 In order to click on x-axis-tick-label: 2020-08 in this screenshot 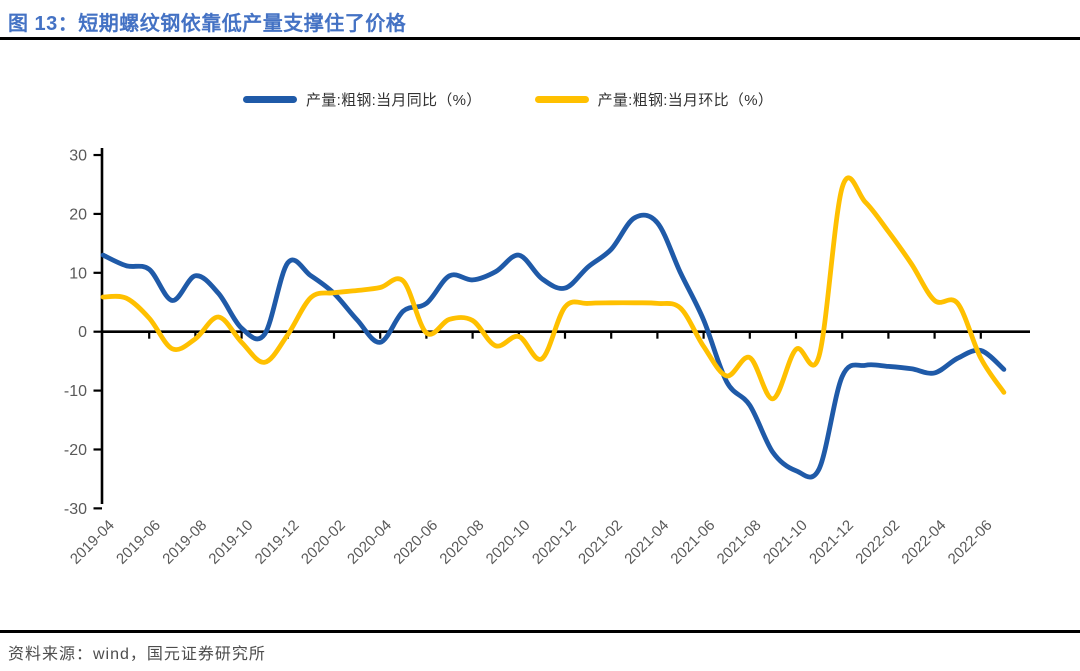, I will do `click(461, 542)`.